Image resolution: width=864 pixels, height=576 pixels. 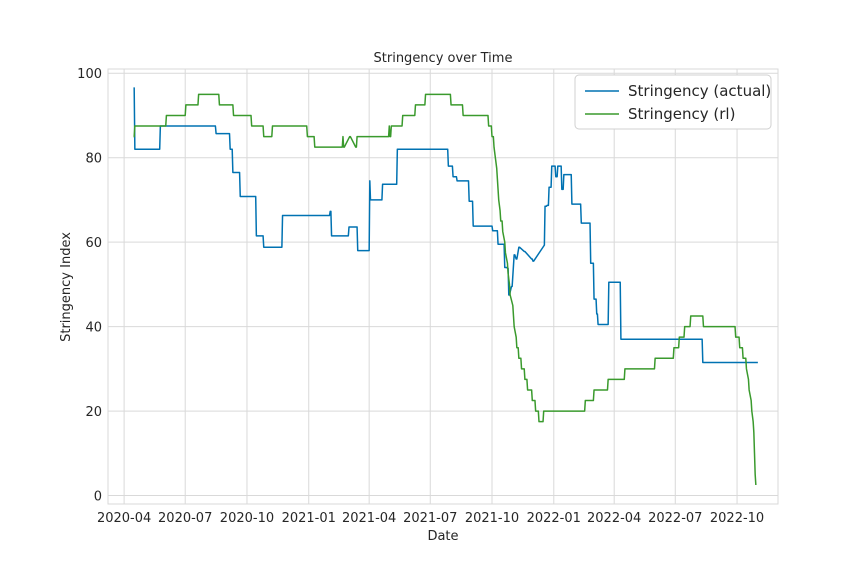 What do you see at coordinates (93, 243) in the screenshot?
I see `y-tick-label: 60` at bounding box center [93, 243].